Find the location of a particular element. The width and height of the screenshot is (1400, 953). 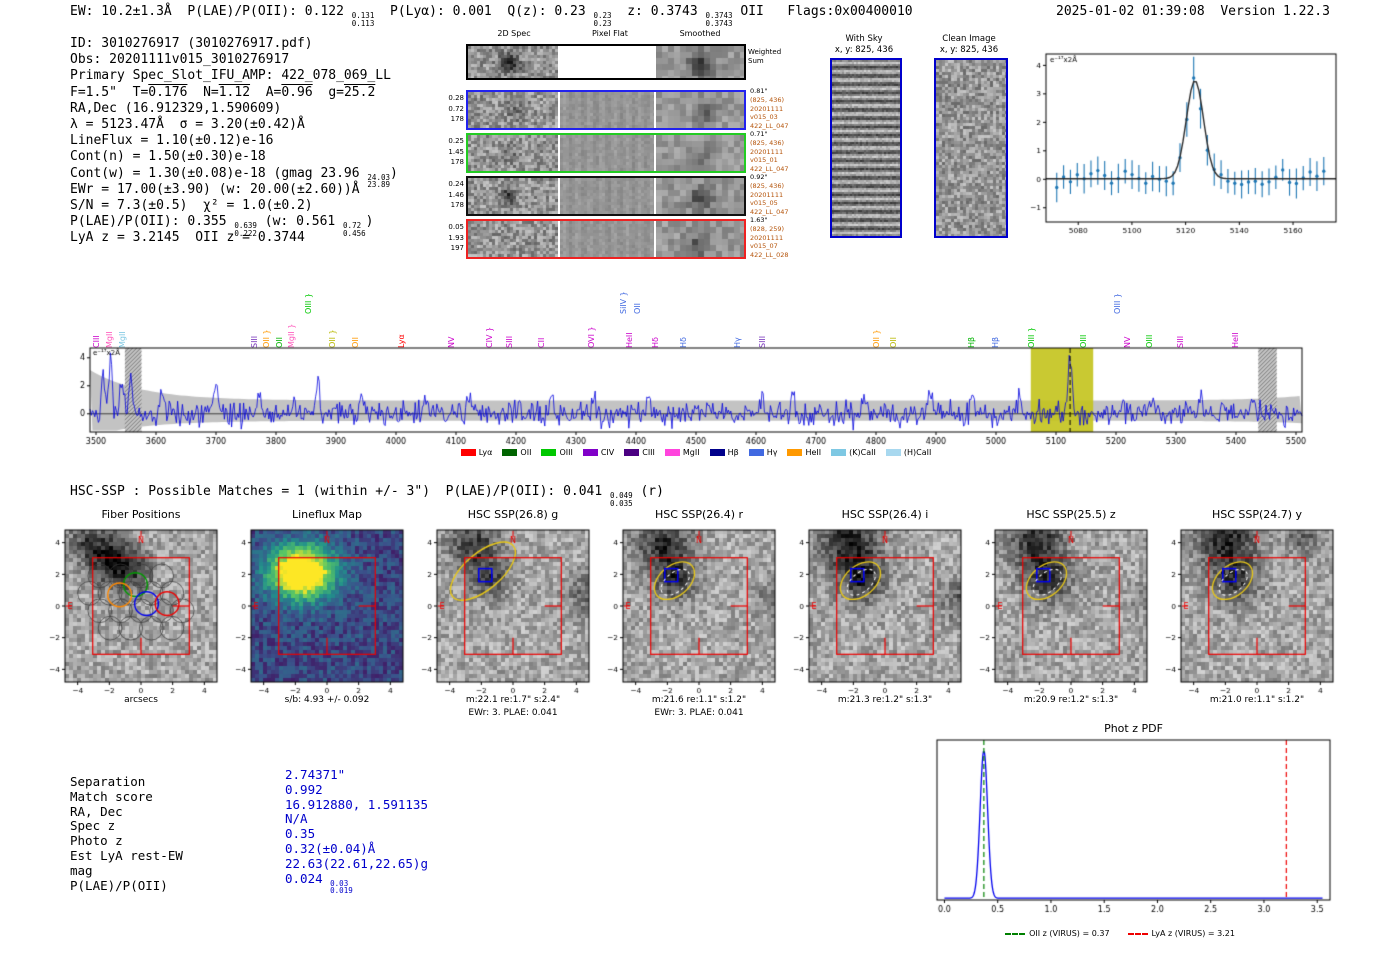

hsc-header-text: (r) is located at coordinates (648, 491).